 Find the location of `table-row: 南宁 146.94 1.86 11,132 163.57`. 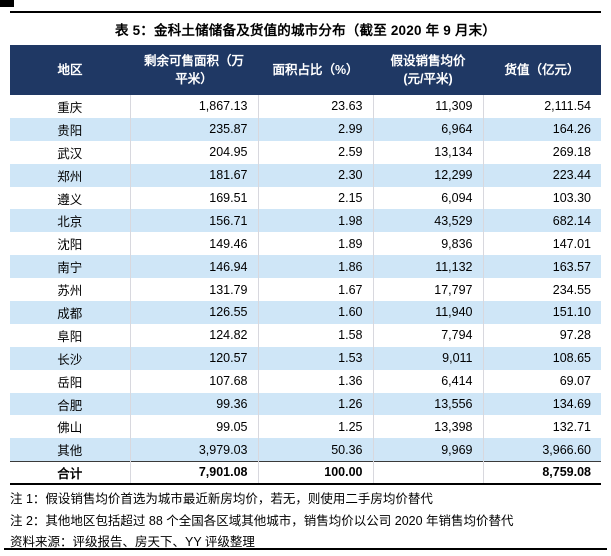

table-row: 南宁 146.94 1.86 11,132 163.57 is located at coordinates (305, 267).